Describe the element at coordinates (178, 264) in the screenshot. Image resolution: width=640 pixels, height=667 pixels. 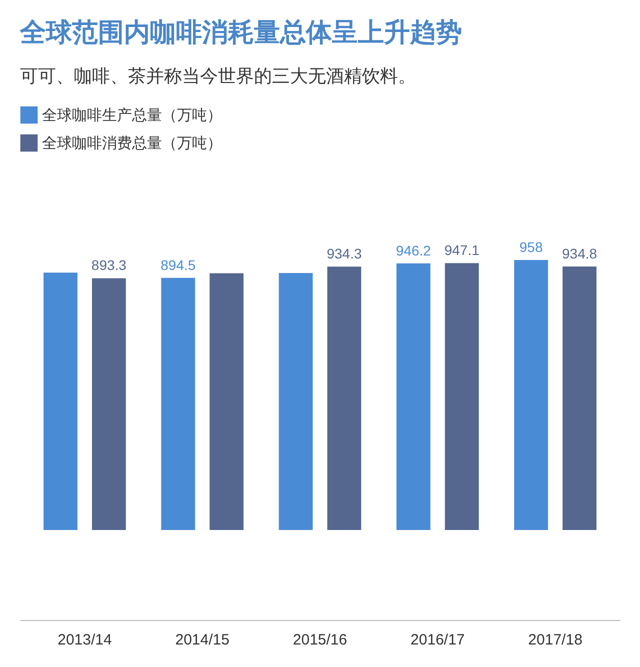
I see `data-label: 894.5` at that location.